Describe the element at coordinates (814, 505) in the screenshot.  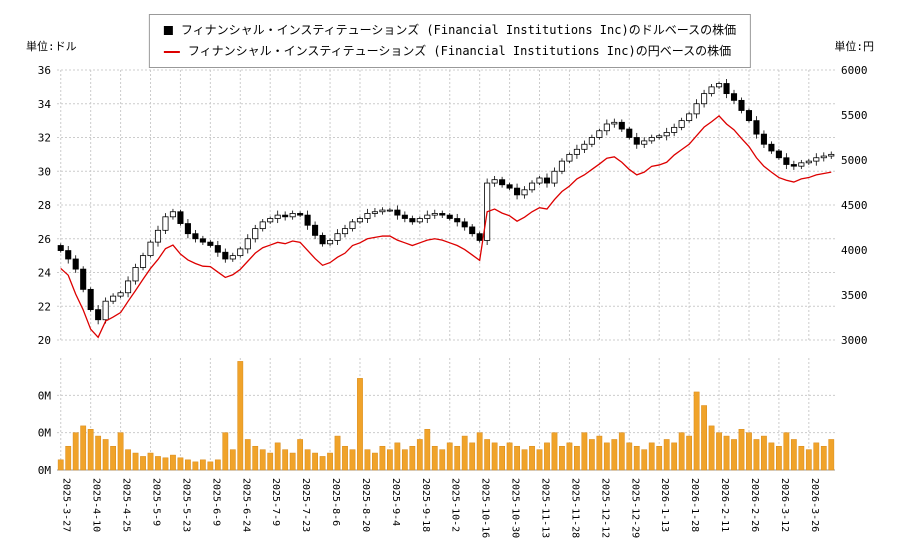
I see `x-axis-date-label: 2026-3-26` at that location.